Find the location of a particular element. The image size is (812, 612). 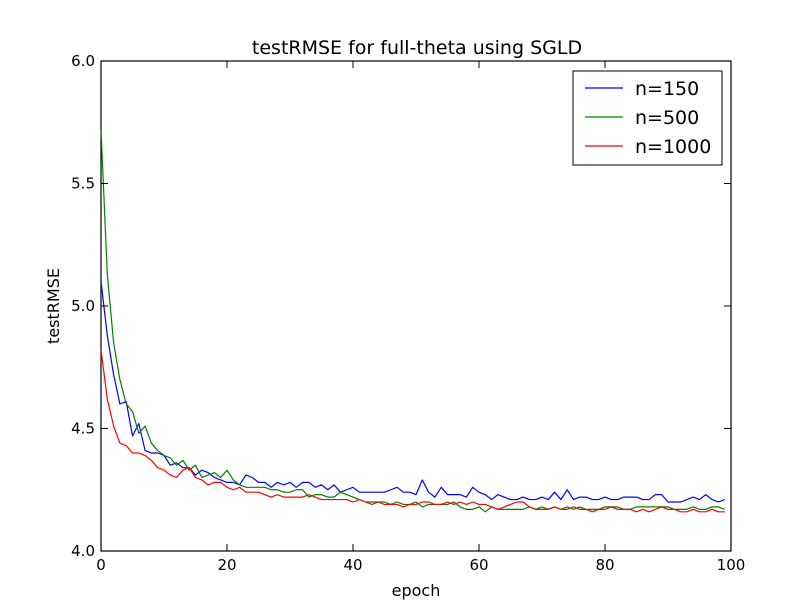

x-tick-label: 80 is located at coordinates (604, 565).